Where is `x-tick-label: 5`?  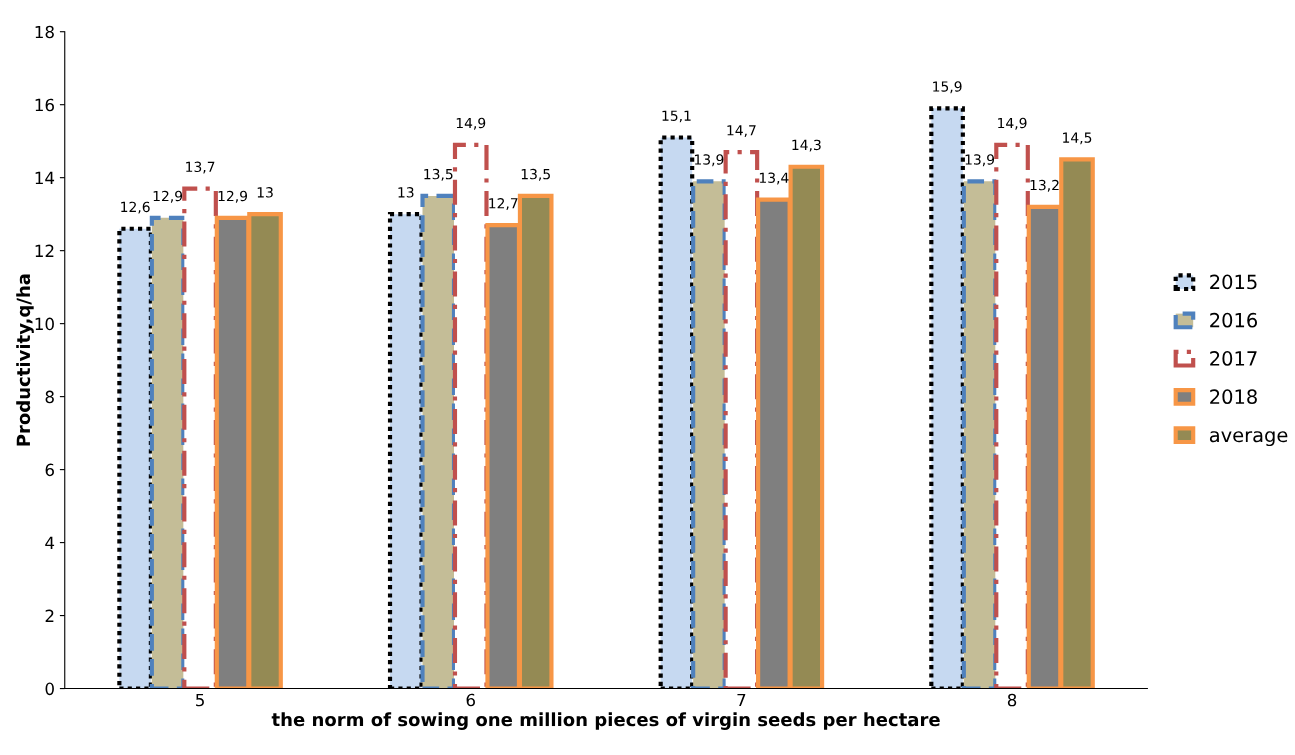 x-tick-label: 5 is located at coordinates (200, 700).